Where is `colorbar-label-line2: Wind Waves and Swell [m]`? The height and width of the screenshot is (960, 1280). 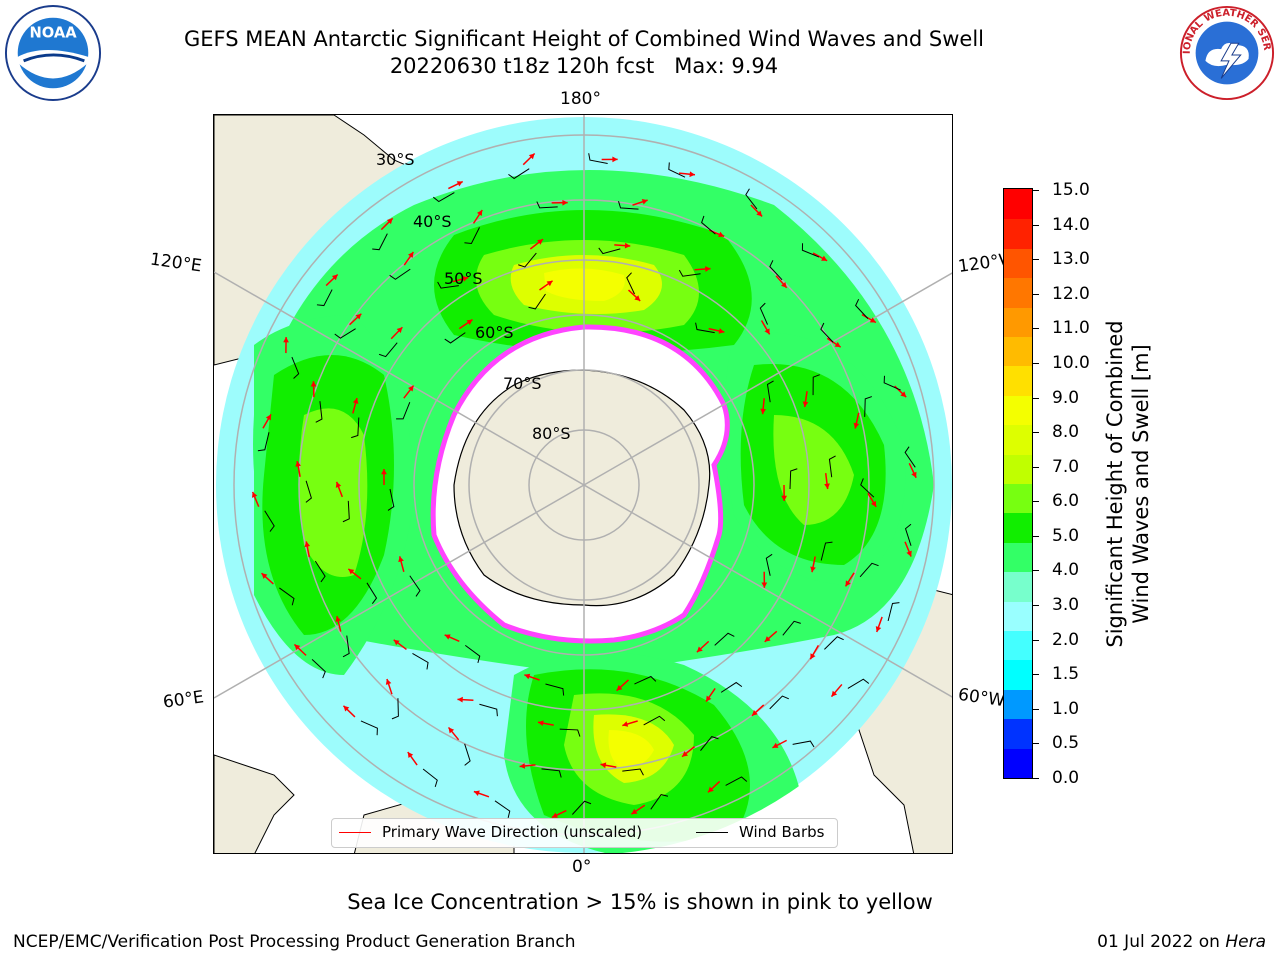 colorbar-label-line2: Wind Waves and Swell [m] is located at coordinates (1141, 484).